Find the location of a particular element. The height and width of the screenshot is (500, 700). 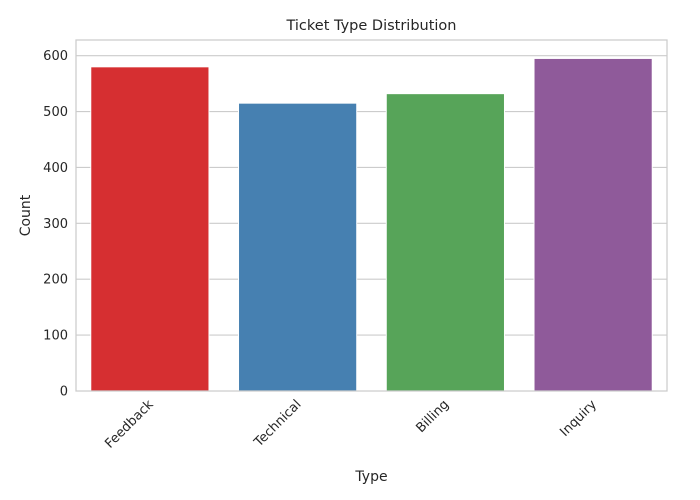

y-tick-label: 100 is located at coordinates (55, 336).